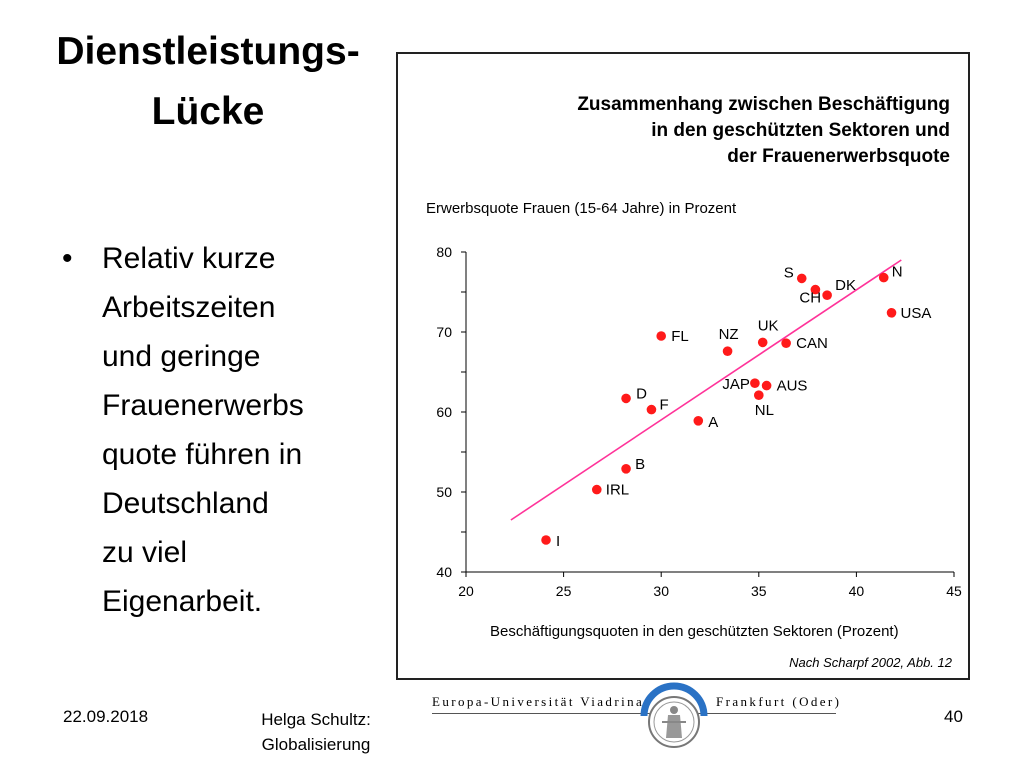  I want to click on trend-line-layer, so click(706, 390).